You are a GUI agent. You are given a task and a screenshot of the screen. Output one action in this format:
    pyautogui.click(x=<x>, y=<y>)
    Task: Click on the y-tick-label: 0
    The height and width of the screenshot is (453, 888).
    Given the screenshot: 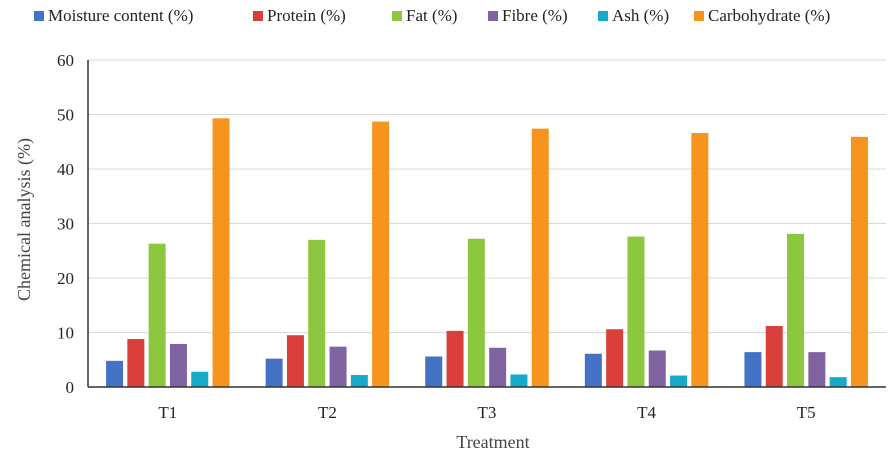 What is the action you would take?
    pyautogui.click(x=70, y=387)
    